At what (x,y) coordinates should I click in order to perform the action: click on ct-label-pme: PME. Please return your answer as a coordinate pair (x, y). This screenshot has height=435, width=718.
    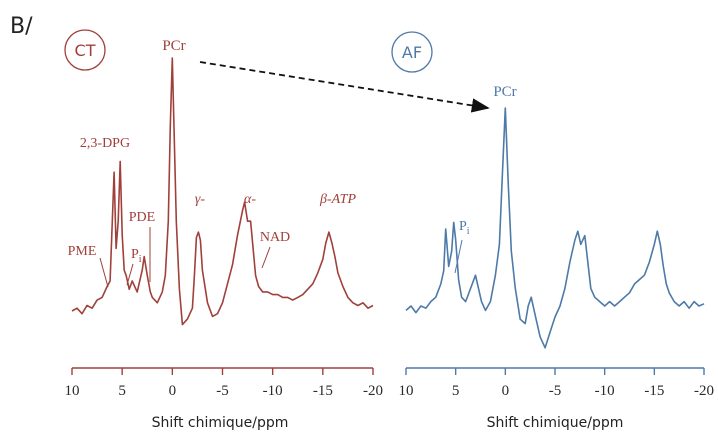
    Looking at the image, I should click on (82, 251).